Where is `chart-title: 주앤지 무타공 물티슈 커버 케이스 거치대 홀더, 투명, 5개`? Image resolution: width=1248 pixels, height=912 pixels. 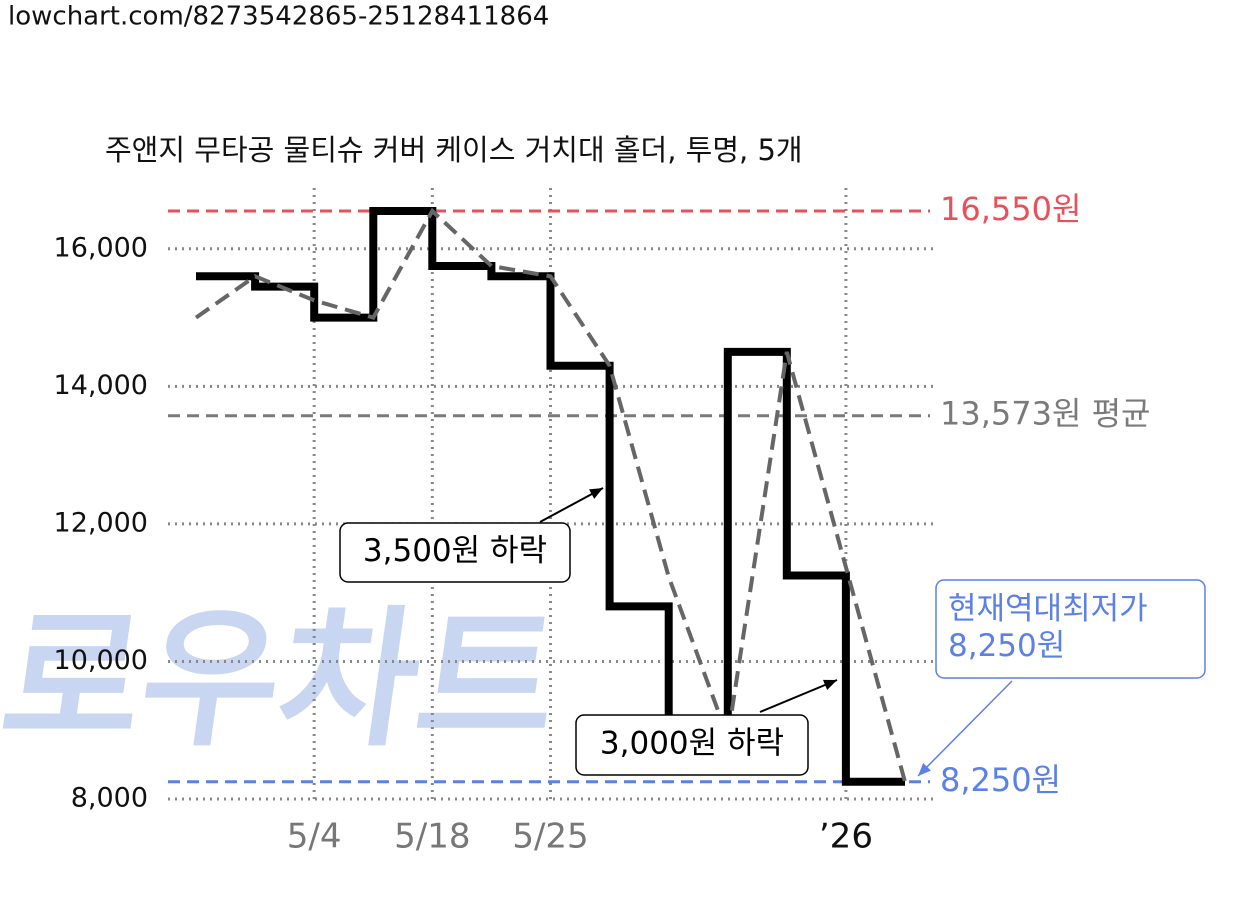
chart-title: 주앤지 무타공 물티슈 커버 케이스 거치대 홀더, 투명, 5개 is located at coordinates (454, 150).